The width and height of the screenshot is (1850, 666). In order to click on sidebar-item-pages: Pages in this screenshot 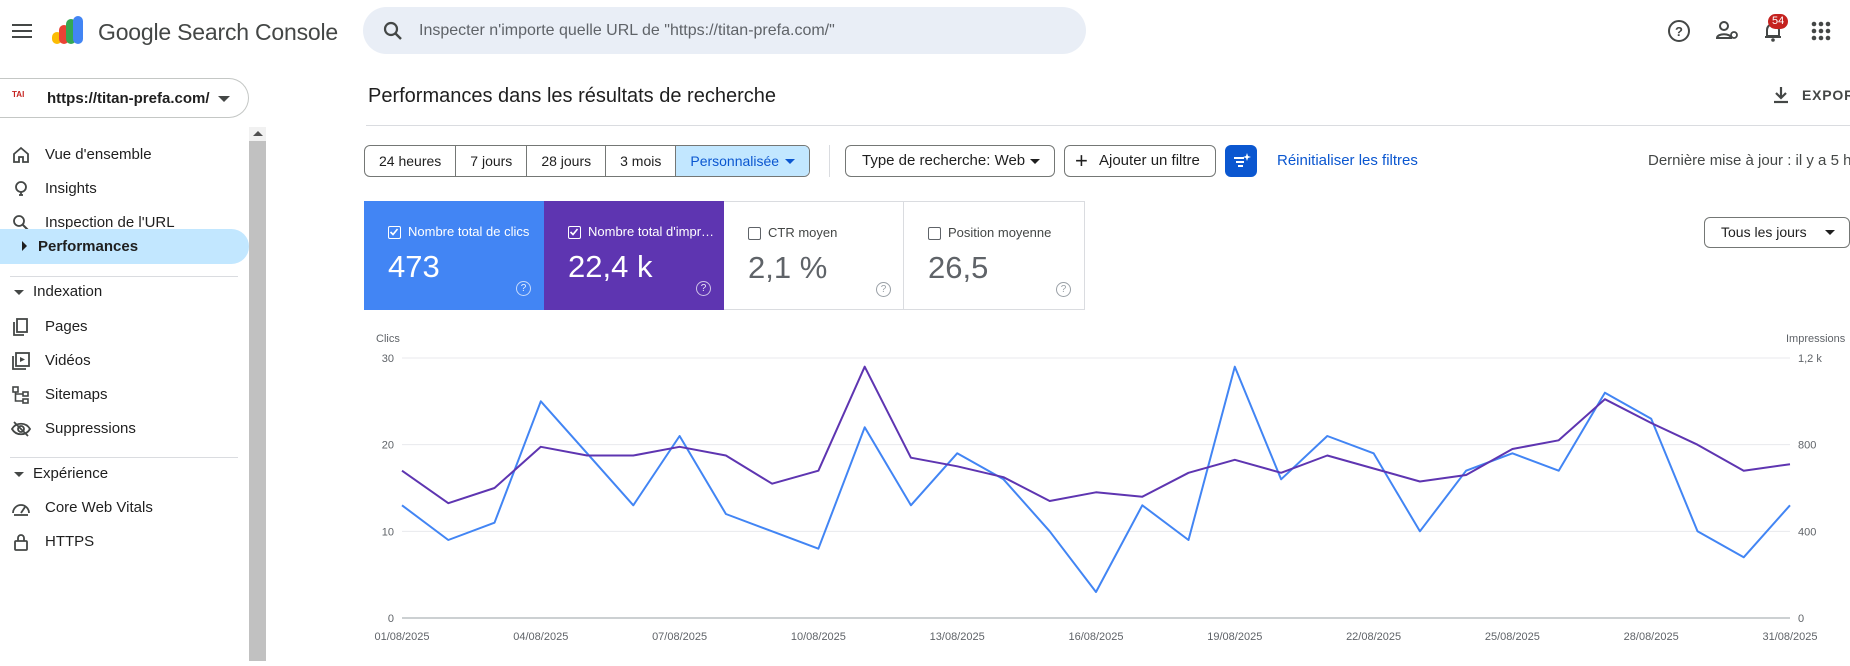, I will do `click(124, 327)`.